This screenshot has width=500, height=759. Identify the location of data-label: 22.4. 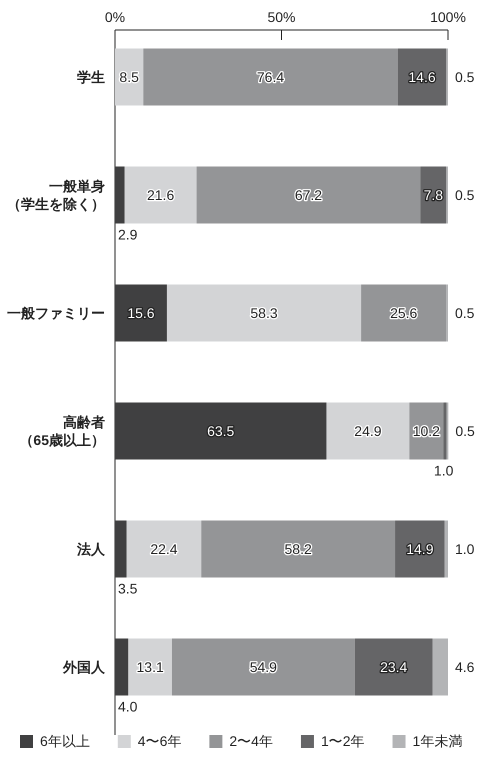
(164, 549).